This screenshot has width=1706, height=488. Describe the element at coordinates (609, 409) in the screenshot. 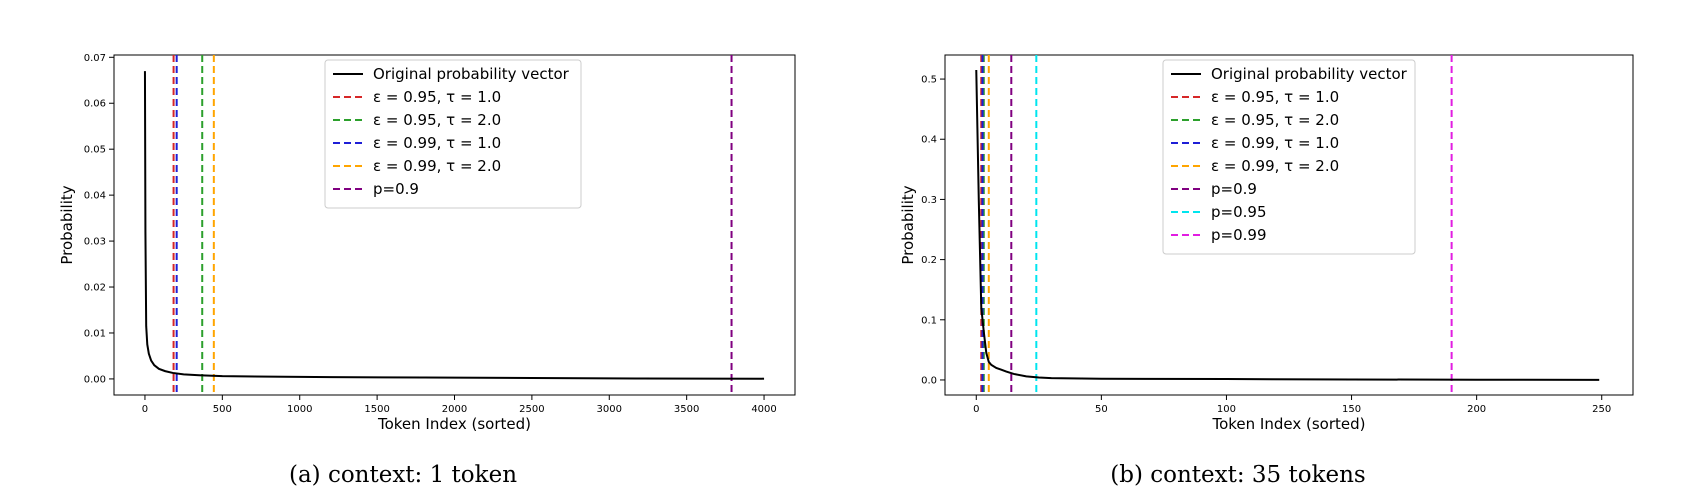

I see `x-tick-label: 3000` at that location.